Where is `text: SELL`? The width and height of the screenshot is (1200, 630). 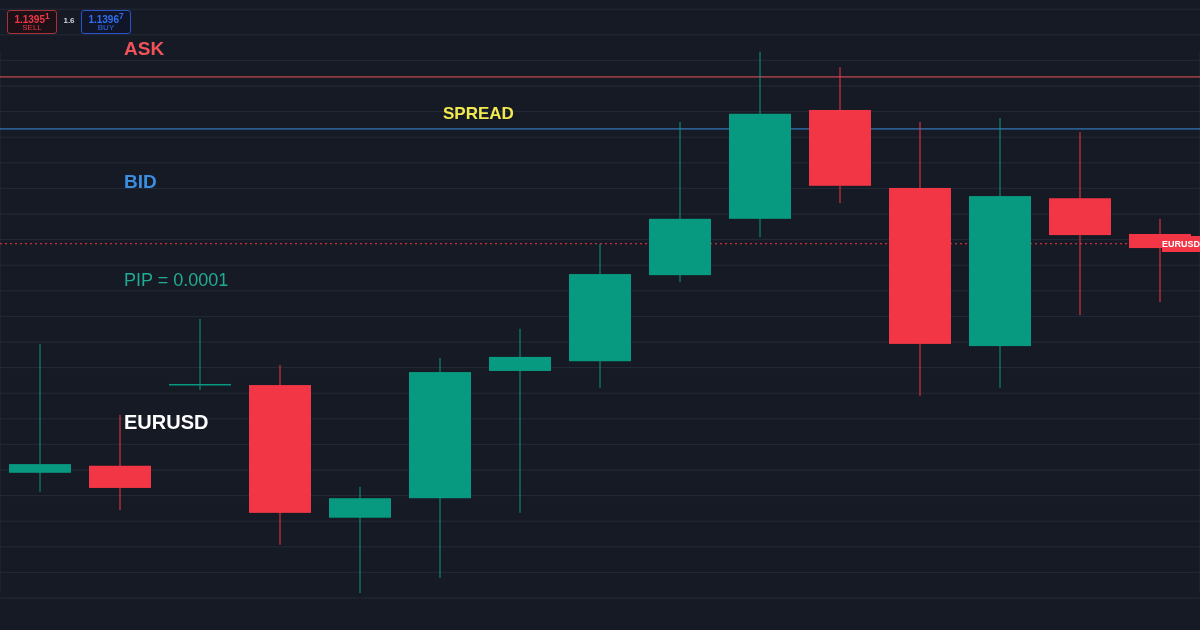
text: SELL is located at coordinates (32, 27).